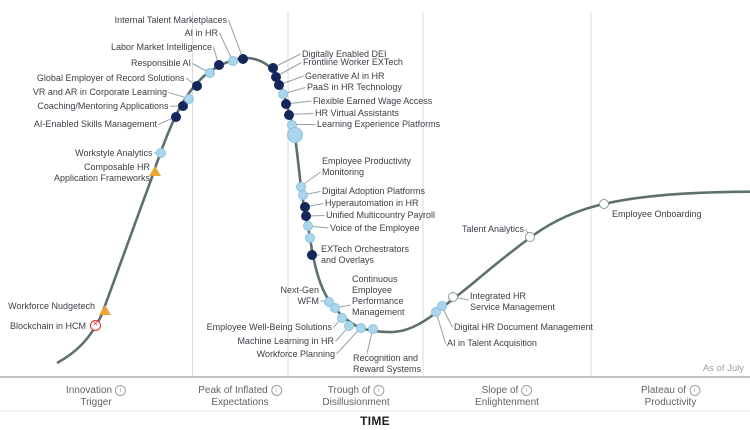 The image size is (750, 430). I want to click on talent-analytics-label: Talent Analytics, so click(492, 228).